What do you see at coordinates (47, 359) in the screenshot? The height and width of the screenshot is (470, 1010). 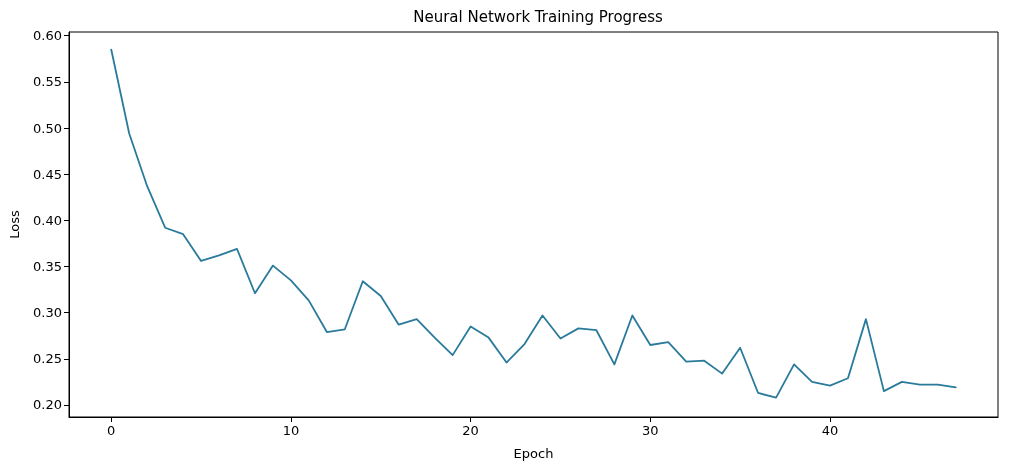 I see `y-tick-label: 0.25` at bounding box center [47, 359].